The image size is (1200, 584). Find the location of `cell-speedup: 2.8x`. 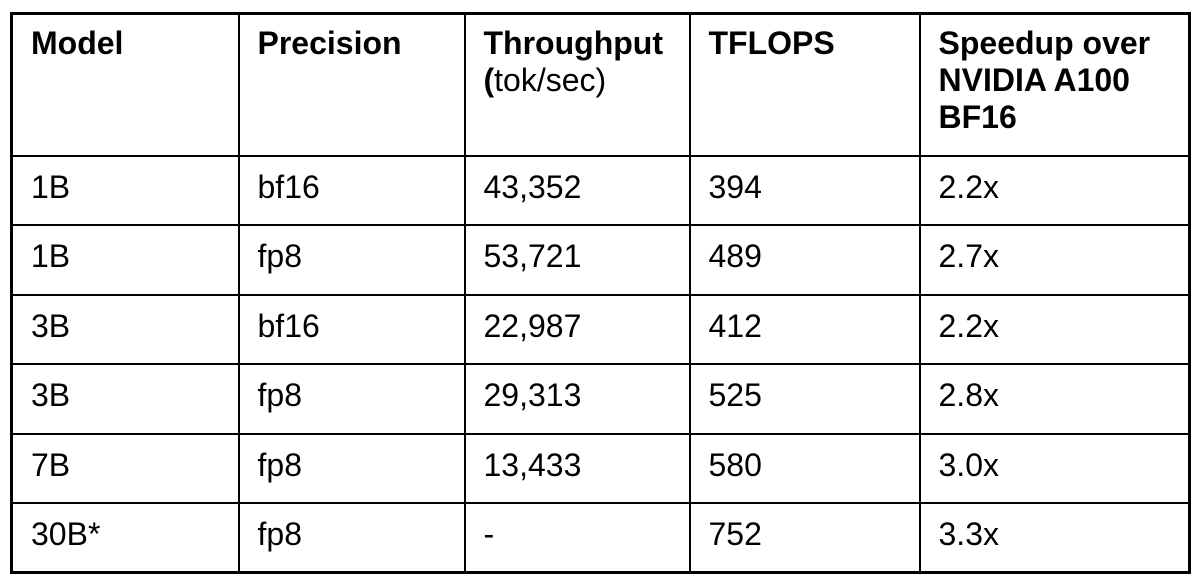

cell-speedup: 2.8x is located at coordinates (1054, 399).